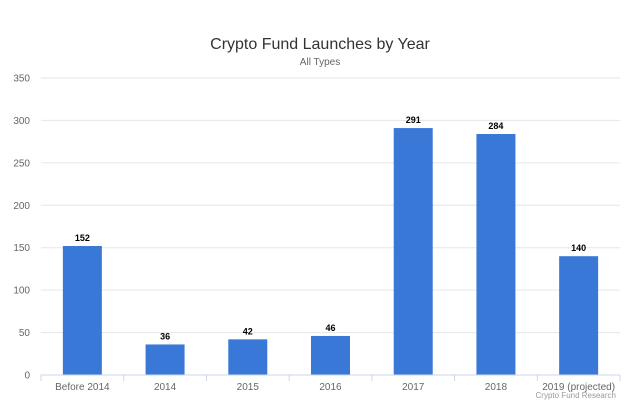 The height and width of the screenshot is (416, 640). What do you see at coordinates (495, 126) in the screenshot?
I see `data-label: 284` at bounding box center [495, 126].